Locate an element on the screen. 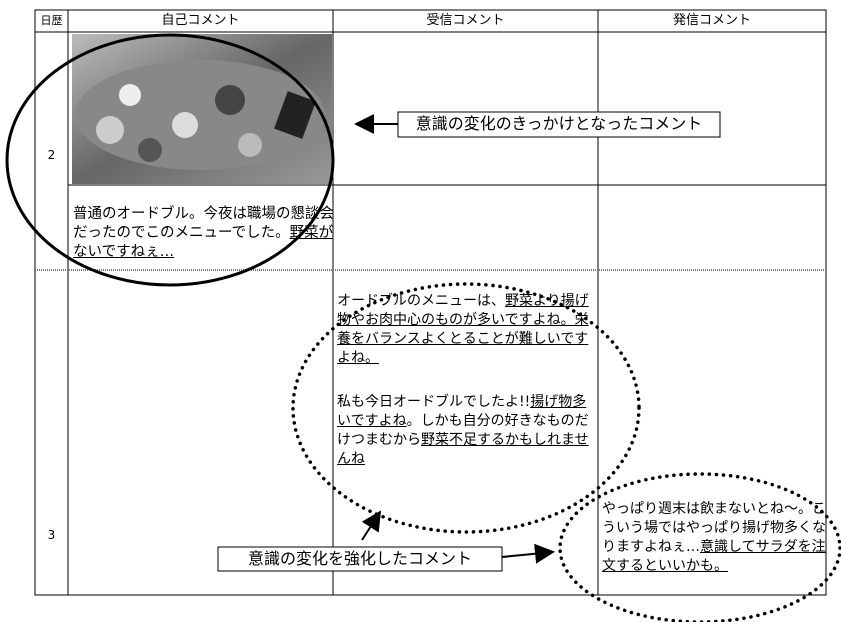  comment-text: 野菜不足するかもしれませんね is located at coordinates (463, 449).